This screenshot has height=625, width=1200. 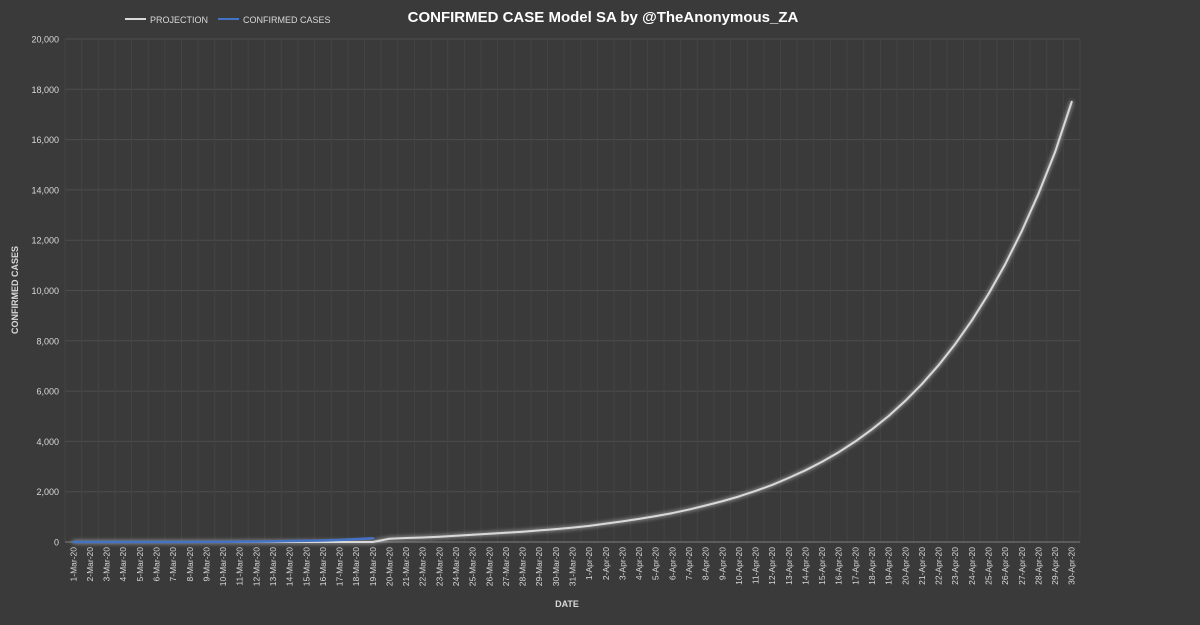 What do you see at coordinates (290, 566) in the screenshot?
I see `x-tick-label: 14-Mar-20` at bounding box center [290, 566].